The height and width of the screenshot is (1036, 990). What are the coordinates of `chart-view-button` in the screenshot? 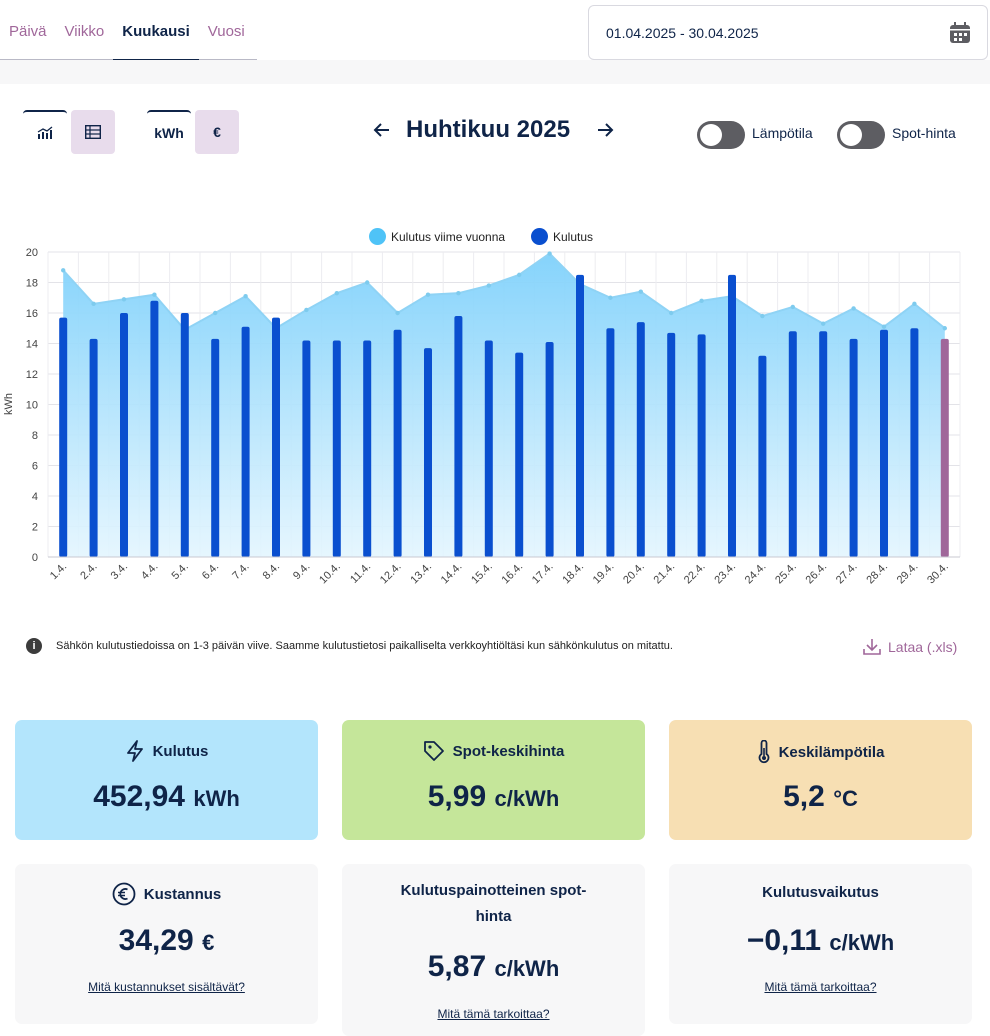 It's located at (45, 132).